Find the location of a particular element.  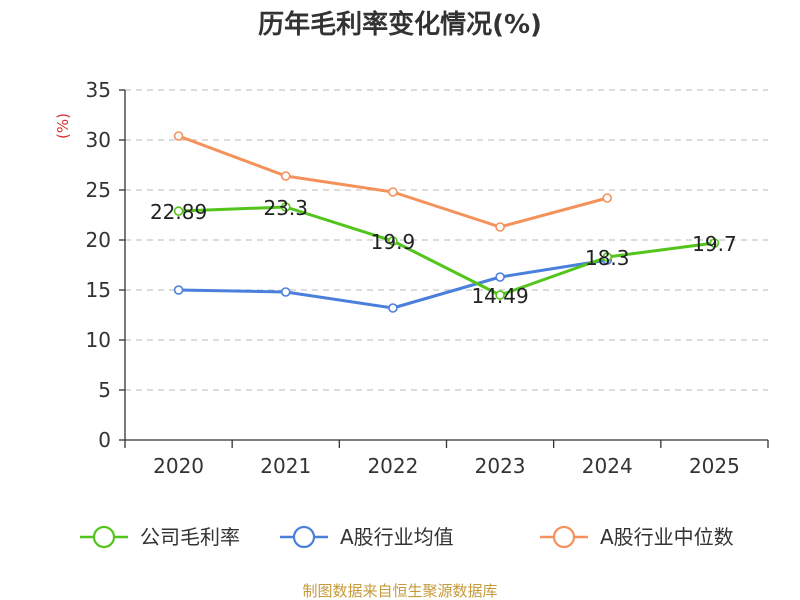

legend: 公司毛利率 A股行业均值 A股行业中位数 is located at coordinates (407, 537).